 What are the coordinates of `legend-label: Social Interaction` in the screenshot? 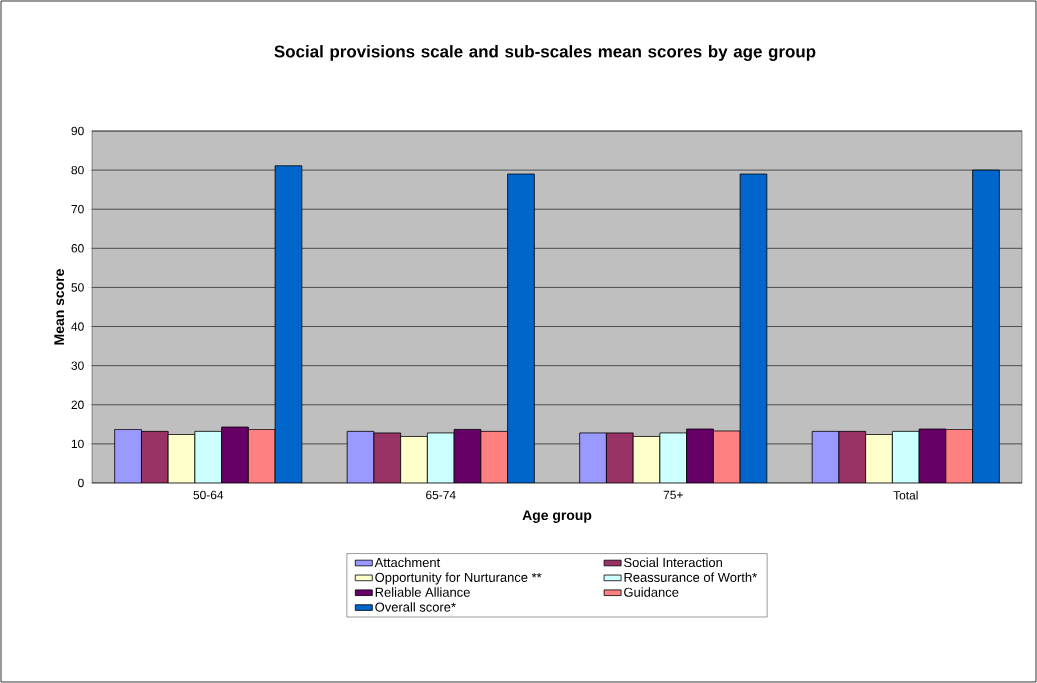 It's located at (673, 562).